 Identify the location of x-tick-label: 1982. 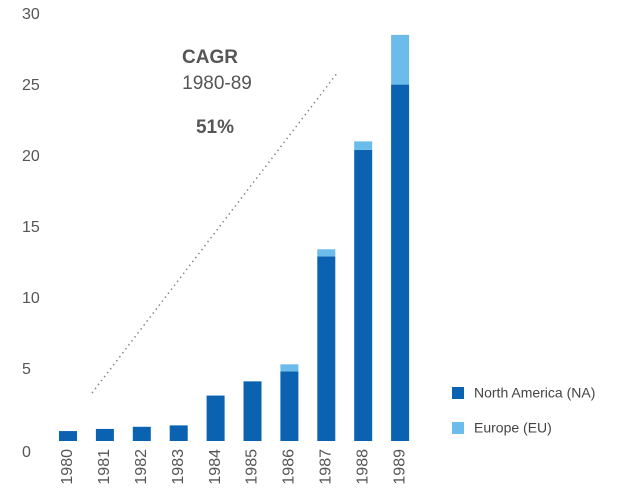
(141, 467).